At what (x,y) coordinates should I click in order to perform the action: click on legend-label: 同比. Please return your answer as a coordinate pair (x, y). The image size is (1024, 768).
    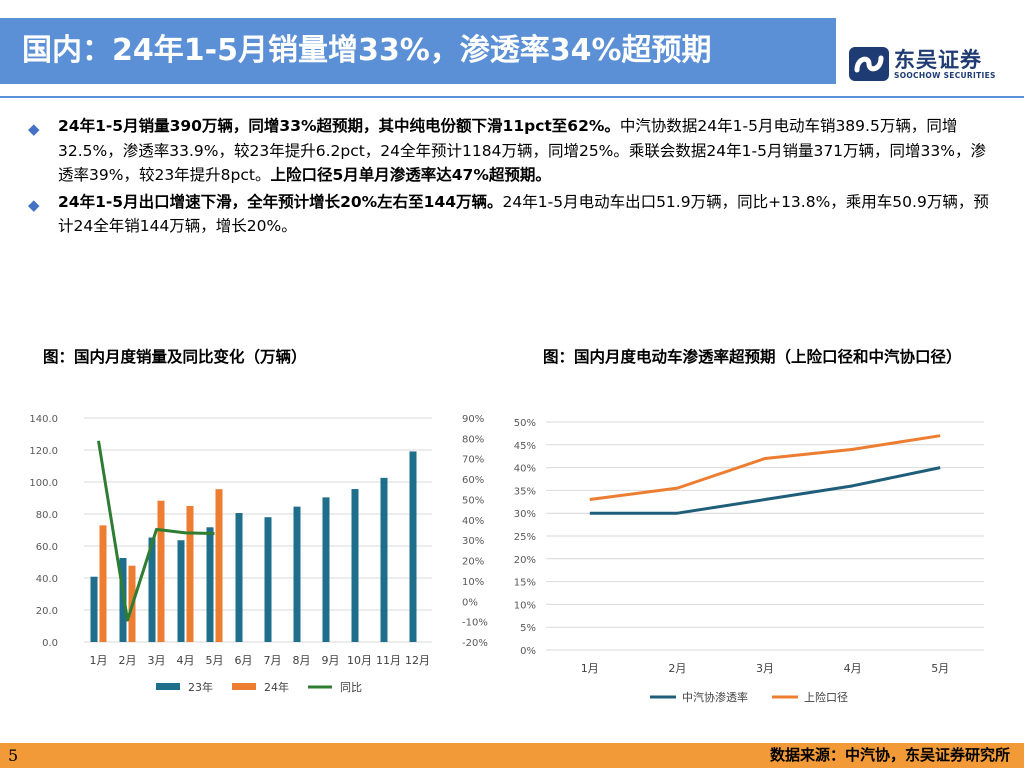
    Looking at the image, I should click on (351, 687).